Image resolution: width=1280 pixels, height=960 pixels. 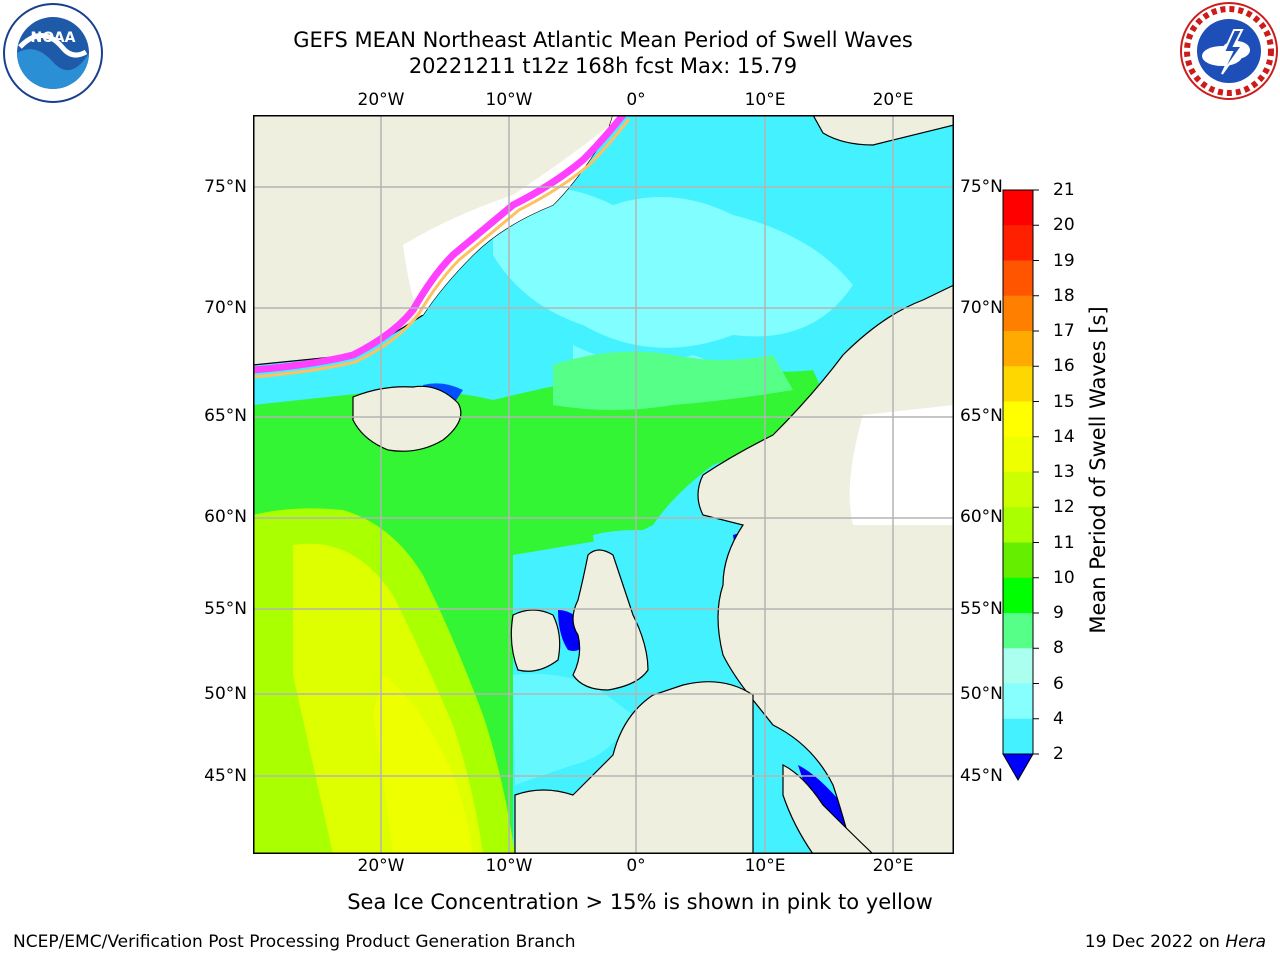 I want to click on colorbar-tick-label: 4, so click(x=1058, y=718).